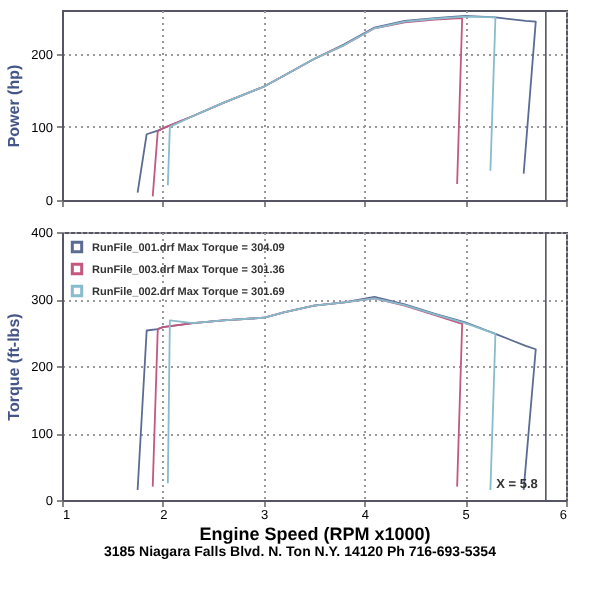  I want to click on y-axis-title: Torque (ft-lbs), so click(14, 366).